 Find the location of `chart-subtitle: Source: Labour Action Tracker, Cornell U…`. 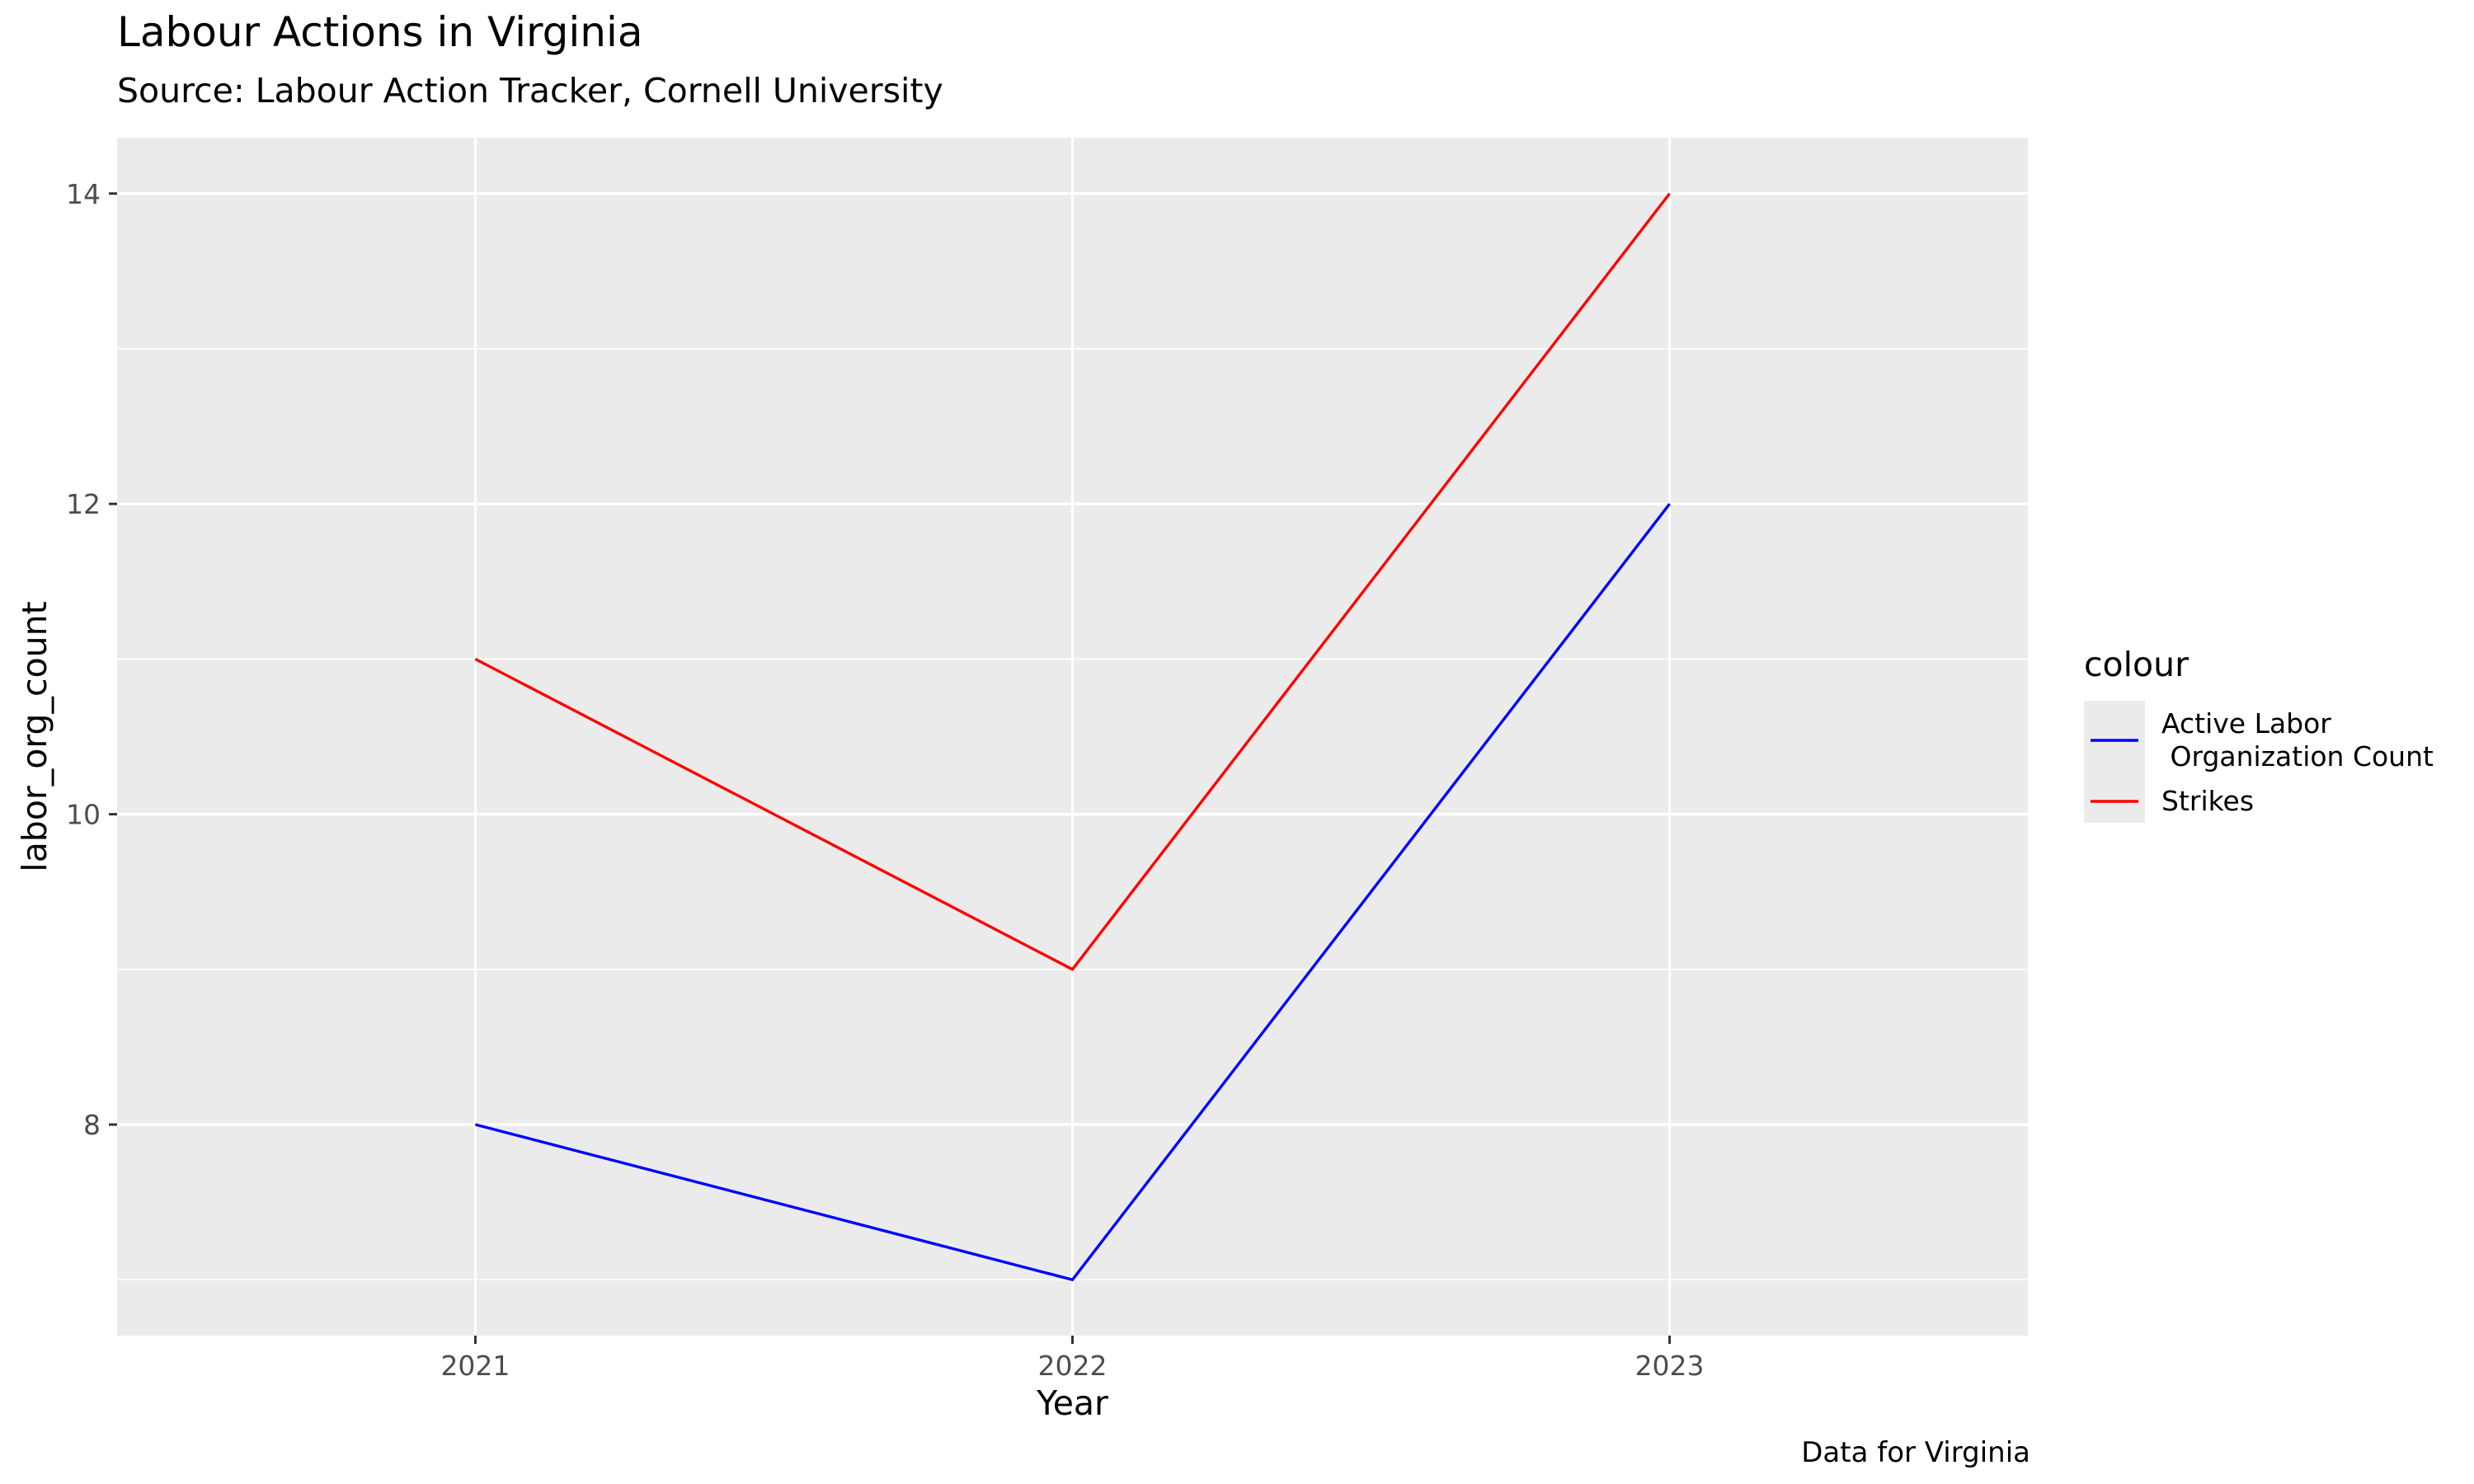

chart-subtitle: Source: Labour Action Tracker, Cornell U… is located at coordinates (530, 90).